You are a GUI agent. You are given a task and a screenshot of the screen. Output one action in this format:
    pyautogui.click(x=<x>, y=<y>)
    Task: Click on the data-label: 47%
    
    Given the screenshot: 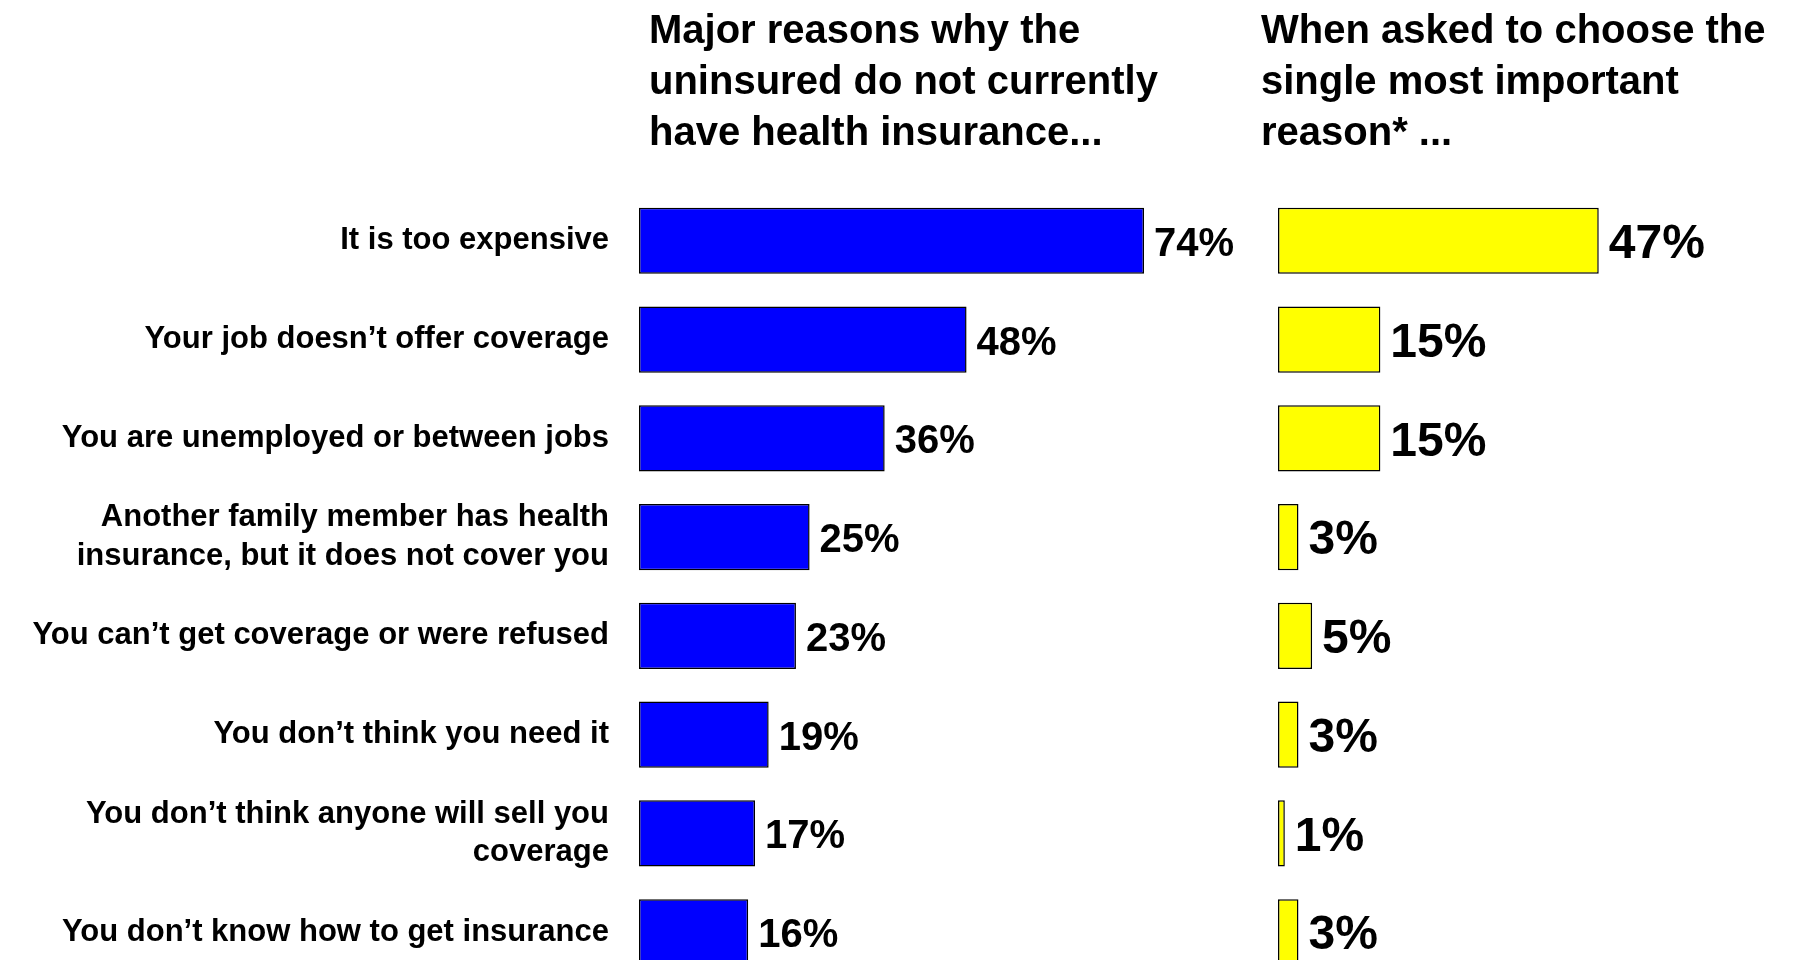 What is the action you would take?
    pyautogui.click(x=1656, y=241)
    